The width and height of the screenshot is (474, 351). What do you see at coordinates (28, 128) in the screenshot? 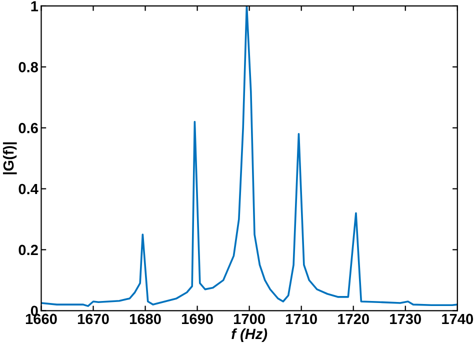
I see `y-tick-label: 0.6` at bounding box center [28, 128].